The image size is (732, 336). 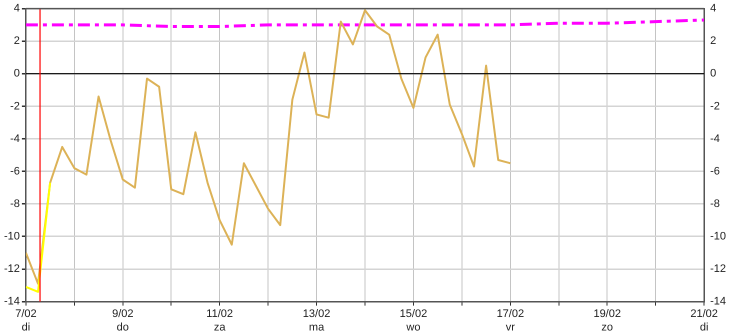 I want to click on y-tick-label: -6, so click(x=15, y=171).